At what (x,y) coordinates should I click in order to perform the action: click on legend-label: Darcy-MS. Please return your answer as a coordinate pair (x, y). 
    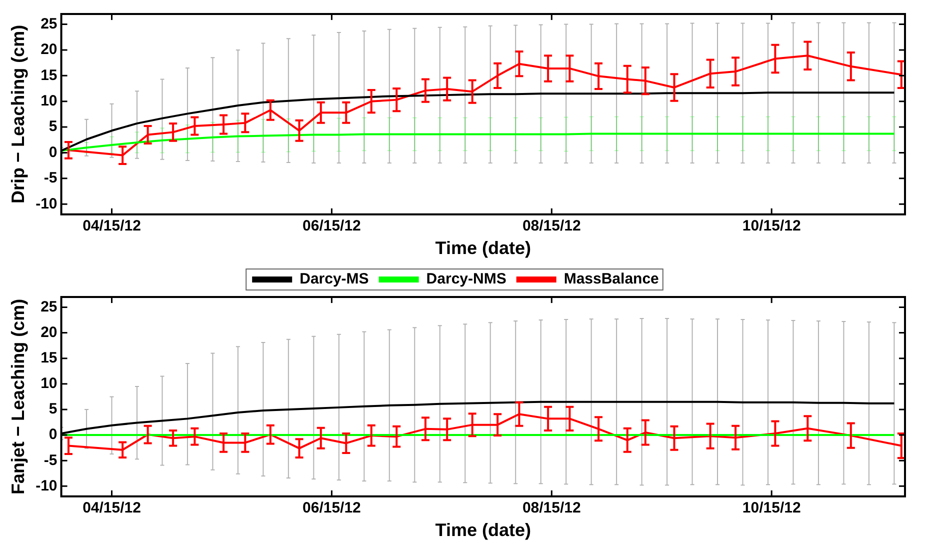
    Looking at the image, I should click on (334, 279).